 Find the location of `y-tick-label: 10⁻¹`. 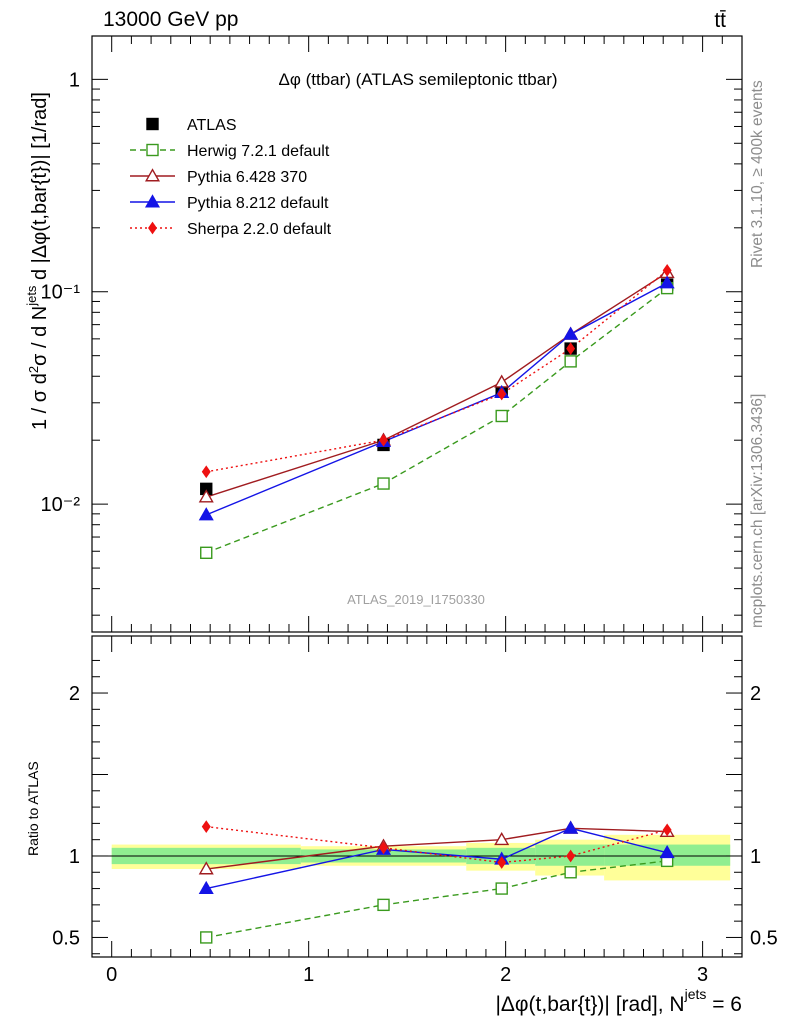

y-tick-label: 10⁻¹ is located at coordinates (61, 293).